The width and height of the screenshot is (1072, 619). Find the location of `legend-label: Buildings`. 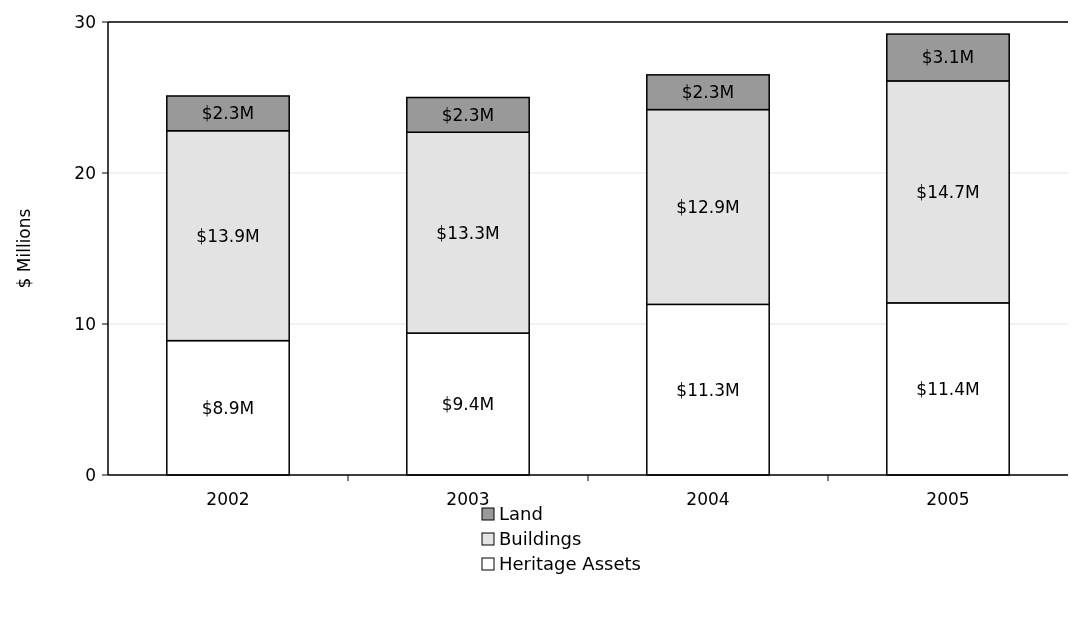

legend-label: Buildings is located at coordinates (540, 538).